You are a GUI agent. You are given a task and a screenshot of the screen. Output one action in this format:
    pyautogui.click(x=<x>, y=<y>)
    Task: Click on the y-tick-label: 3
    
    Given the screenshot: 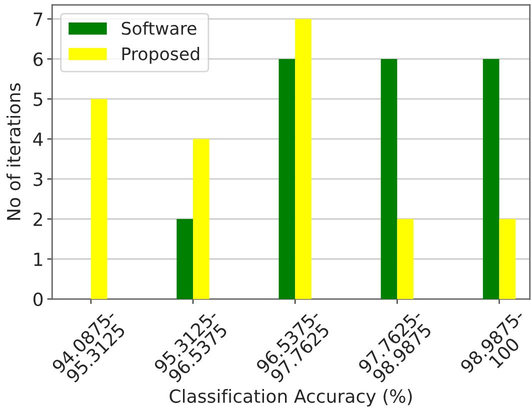 What is the action you would take?
    pyautogui.click(x=38, y=179)
    